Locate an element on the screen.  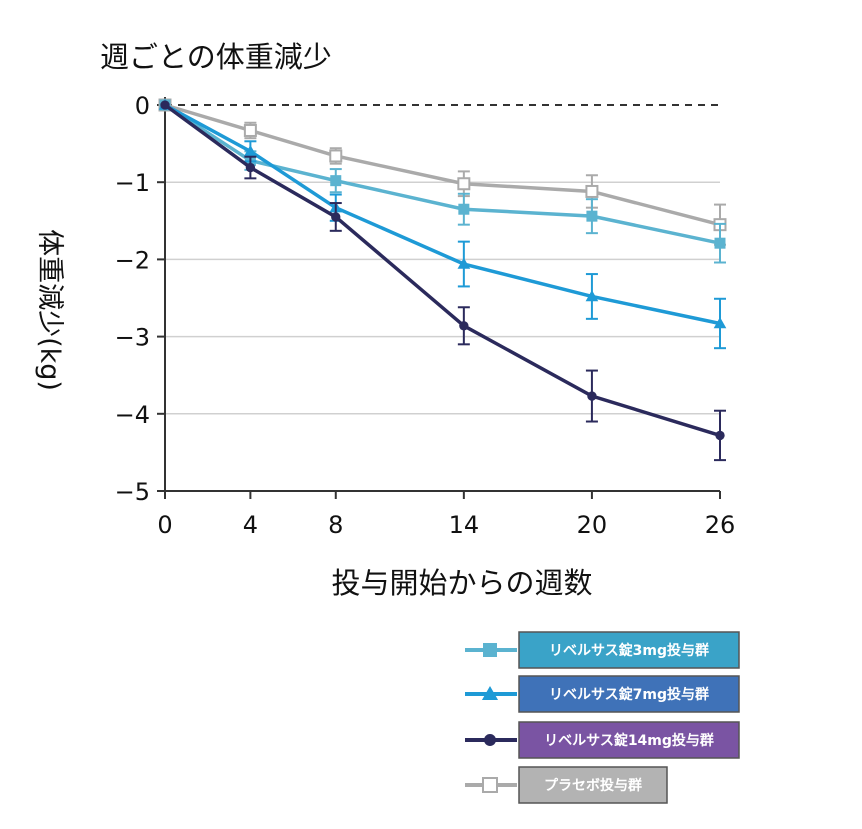
legend-label: リベルサス錠14mg投与群 is located at coordinates (629, 740).